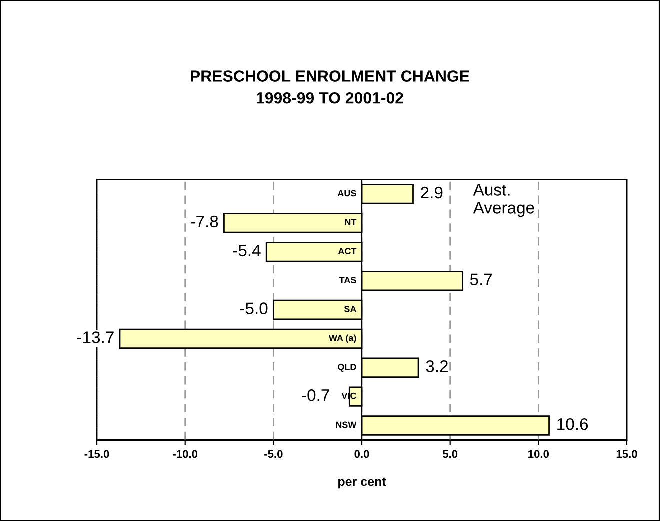 Image resolution: width=660 pixels, height=521 pixels. Describe the element at coordinates (95, 338) in the screenshot. I see `data-label: -13.7` at that location.